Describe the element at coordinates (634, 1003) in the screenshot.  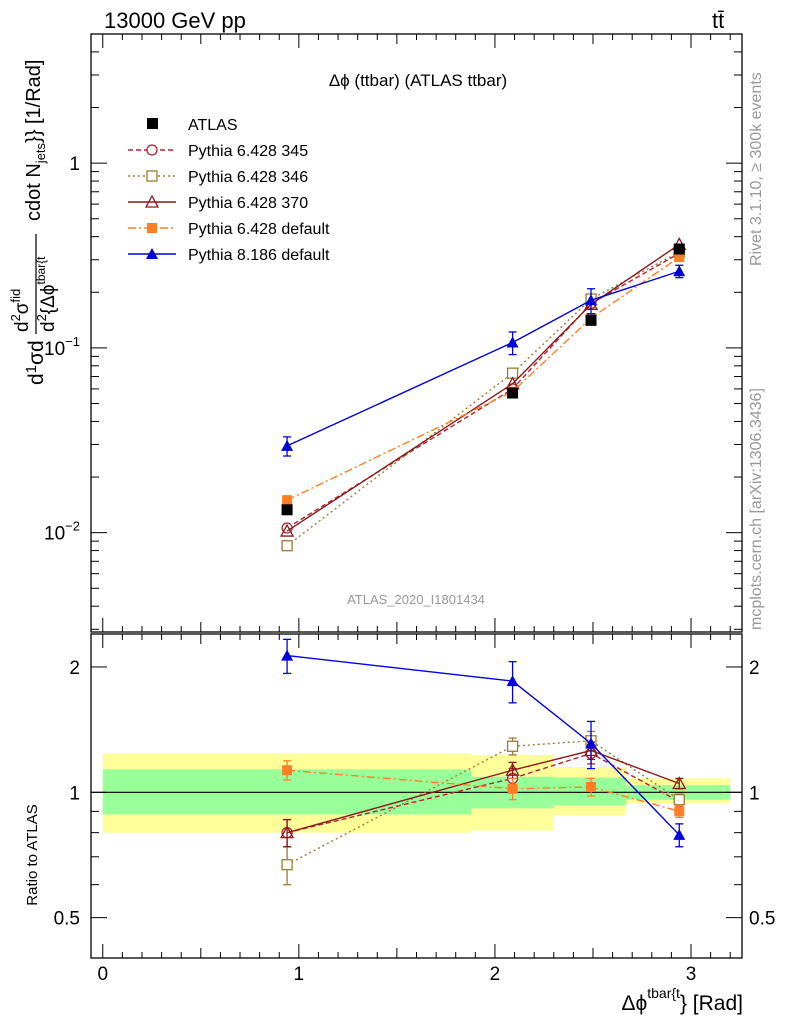
I see `xlabel-main: Δϕ` at that location.